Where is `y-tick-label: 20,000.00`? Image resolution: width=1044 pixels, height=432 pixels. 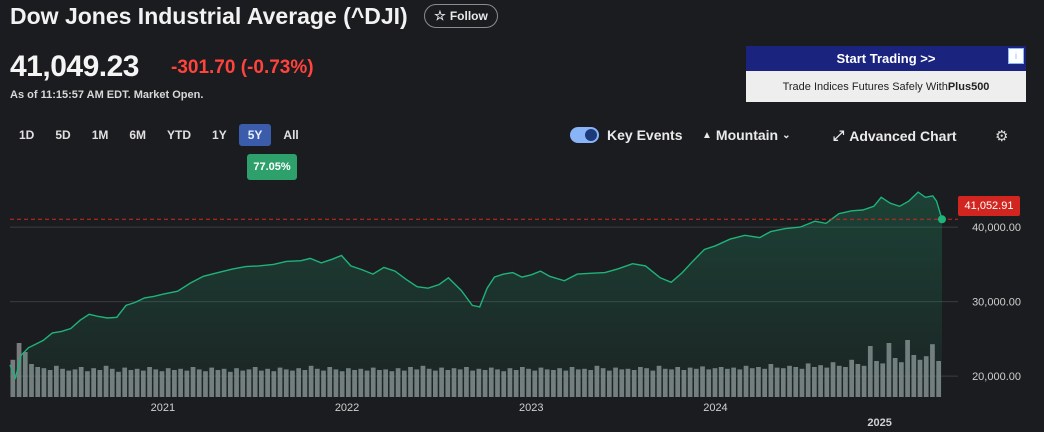 y-tick-label: 20,000.00 is located at coordinates (996, 377).